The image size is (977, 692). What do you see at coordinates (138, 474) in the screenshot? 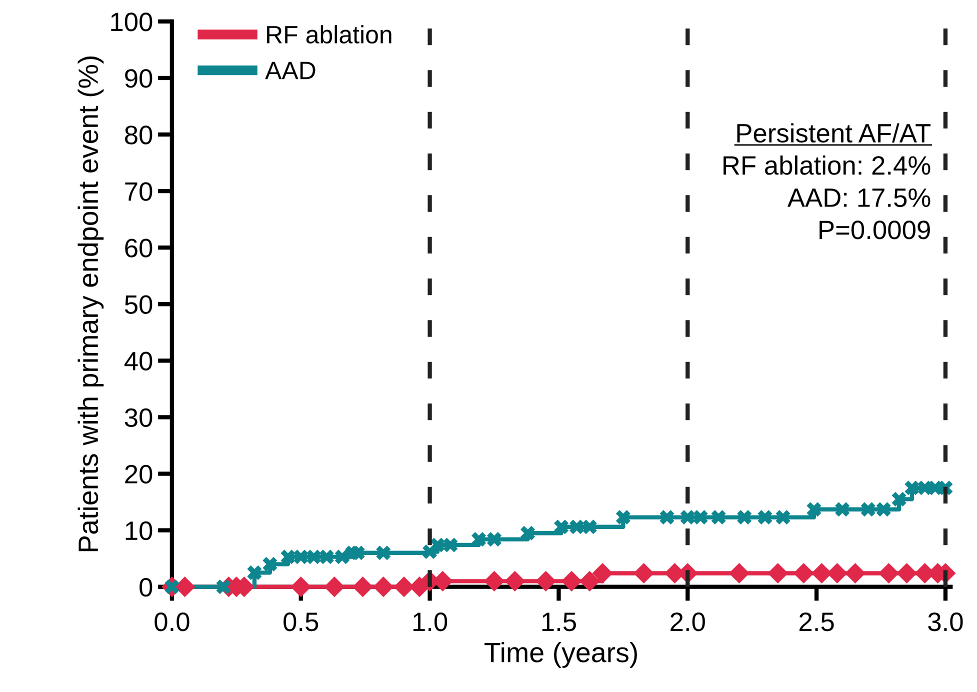
I see `y-tick-label: 20` at bounding box center [138, 474].